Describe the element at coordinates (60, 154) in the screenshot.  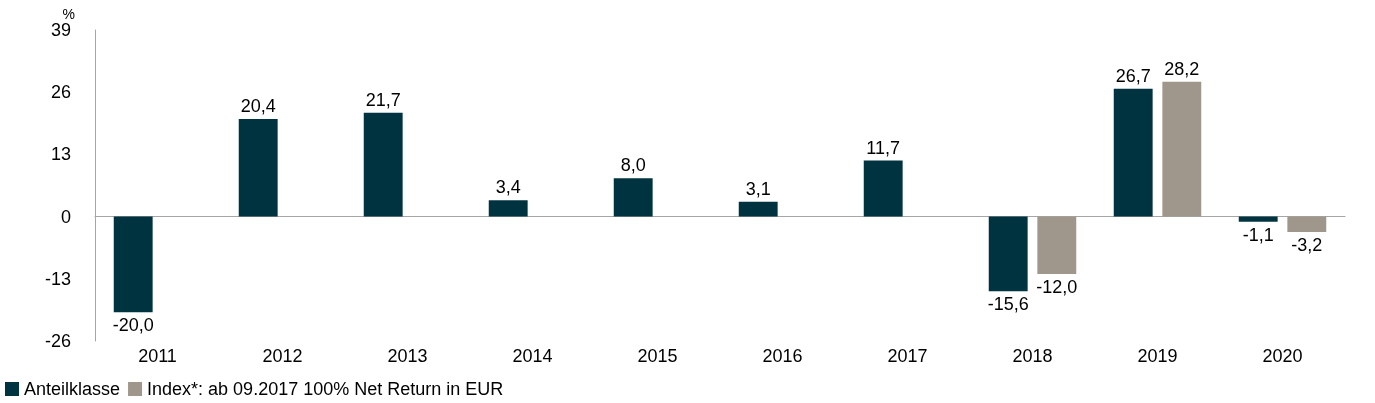
I see `y-tick-label: 13` at that location.